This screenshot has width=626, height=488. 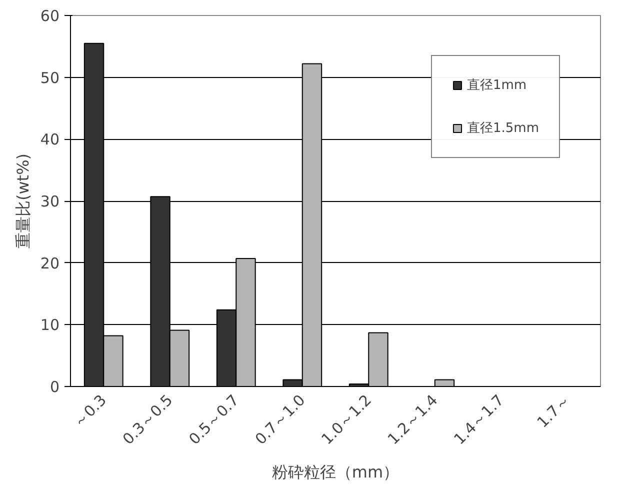 I want to click on x-tick-label: 0.5～0.7, so click(x=213, y=419).